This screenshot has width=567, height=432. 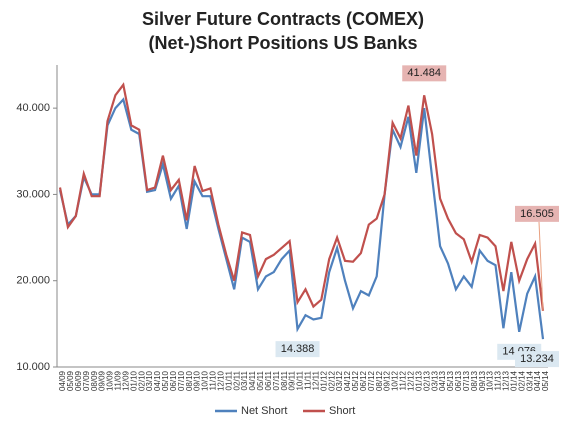 What do you see at coordinates (300, 380) in the screenshot?
I see `x-tick-label: 10/11` at bounding box center [300, 380].